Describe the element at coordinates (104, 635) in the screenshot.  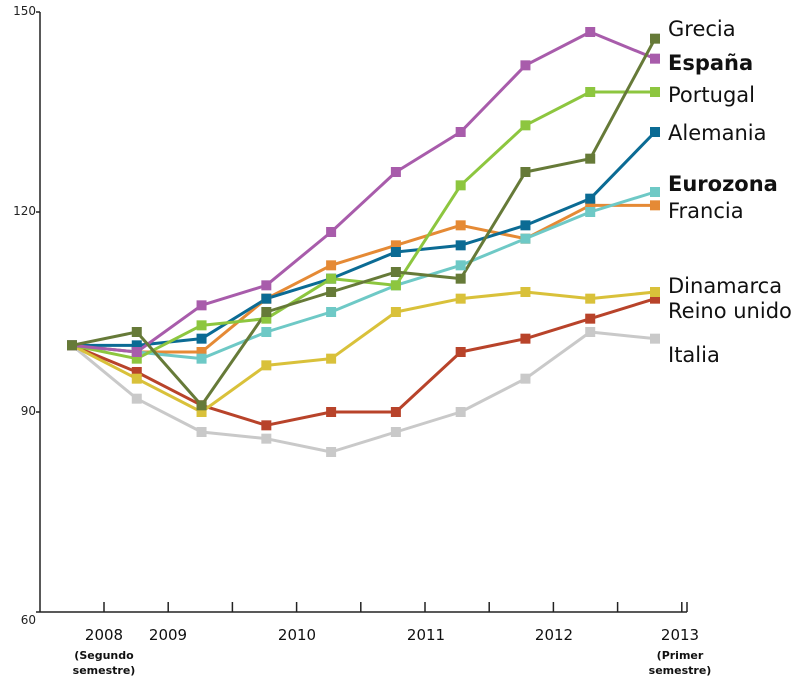
I see `x-tick-label: 2008` at that location.